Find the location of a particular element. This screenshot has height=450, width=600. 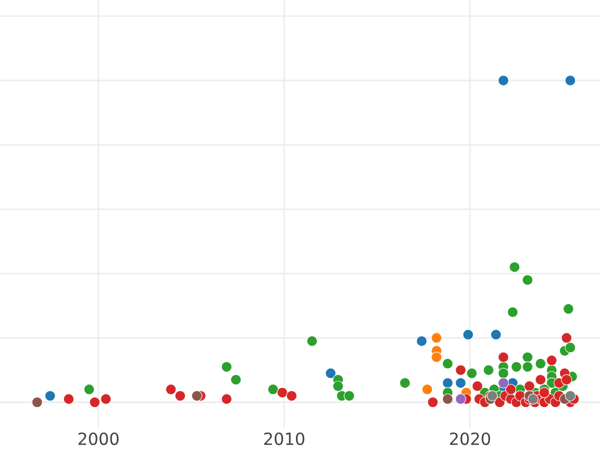

x-tick-label: 2010 is located at coordinates (284, 439).